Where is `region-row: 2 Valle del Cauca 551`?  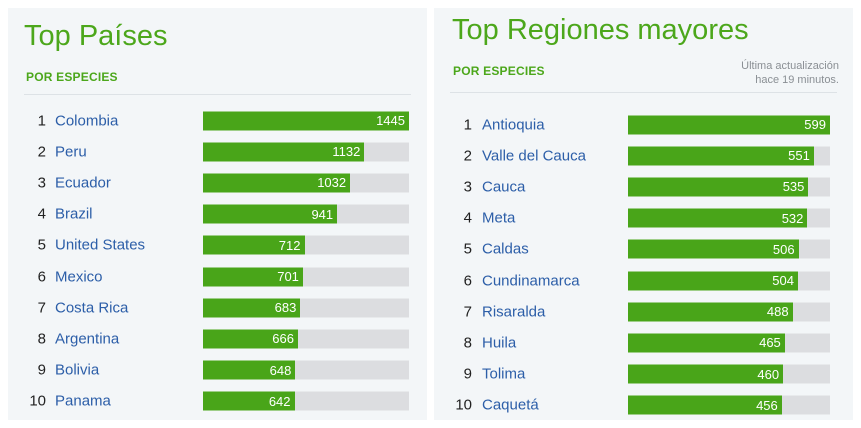 region-row: 2 Valle del Cauca 551 is located at coordinates (643, 155).